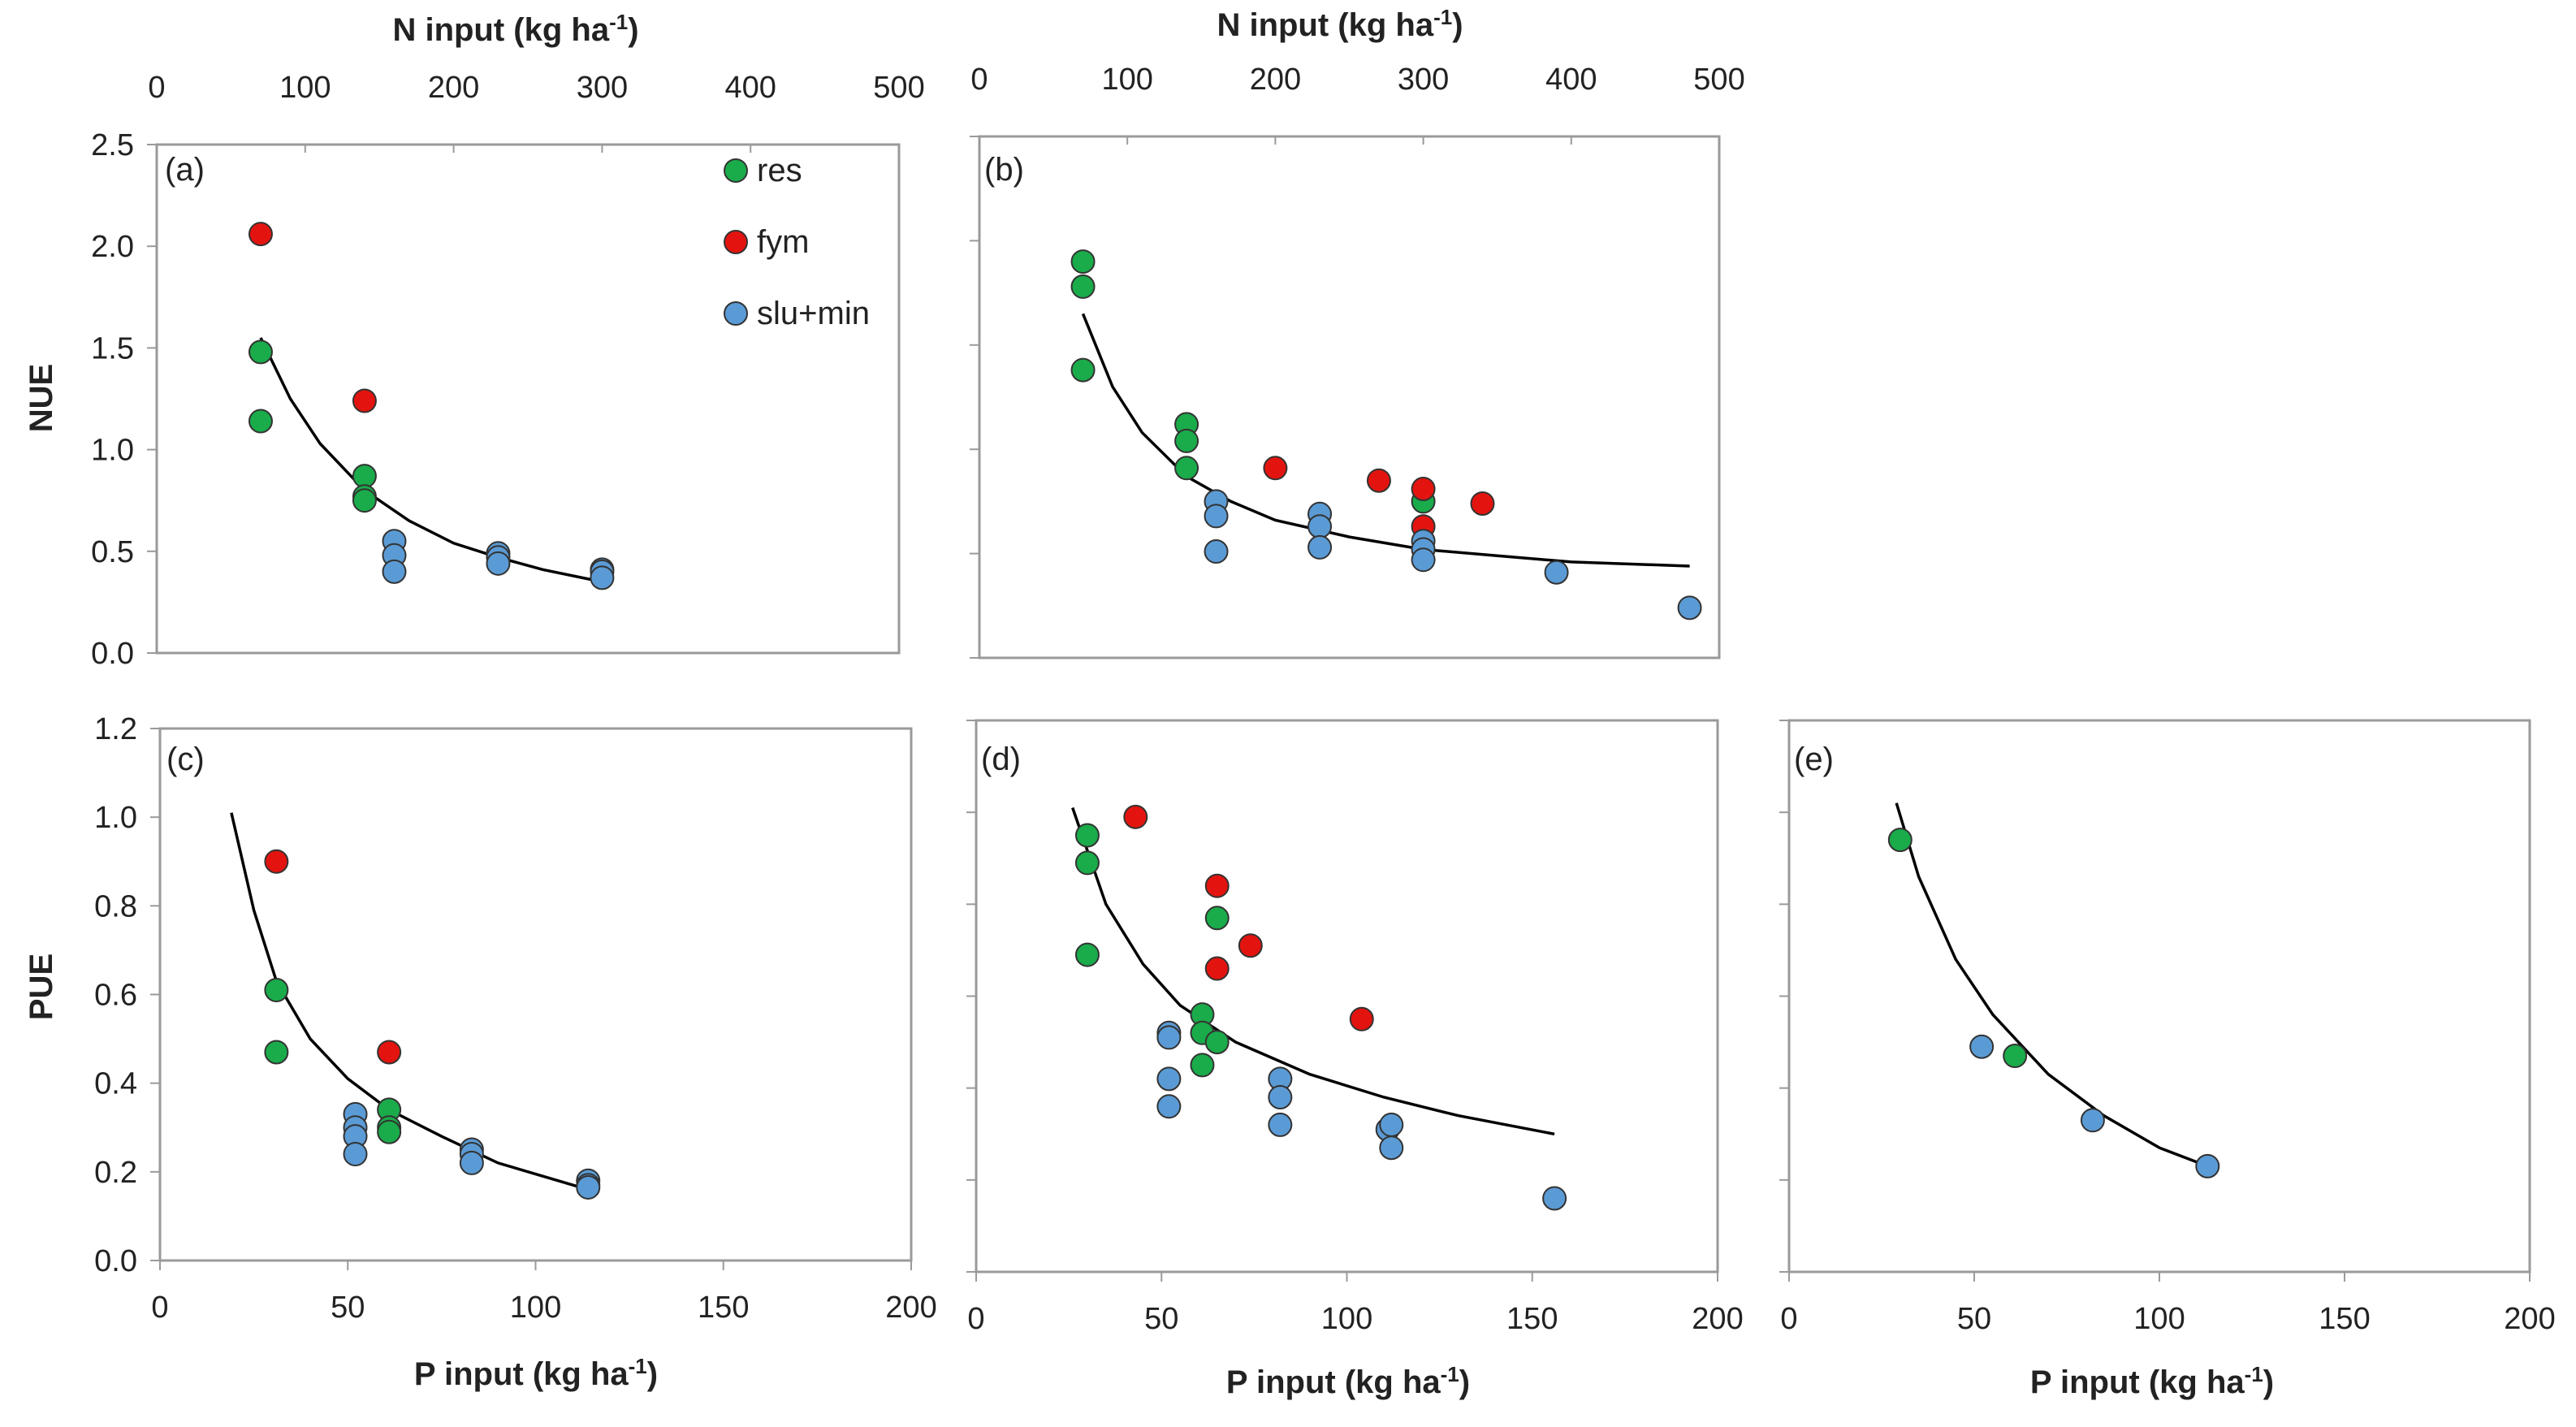 This screenshot has width=2576, height=1427. What do you see at coordinates (1571, 80) in the screenshot?
I see `x-tick-label-b: 400` at bounding box center [1571, 80].